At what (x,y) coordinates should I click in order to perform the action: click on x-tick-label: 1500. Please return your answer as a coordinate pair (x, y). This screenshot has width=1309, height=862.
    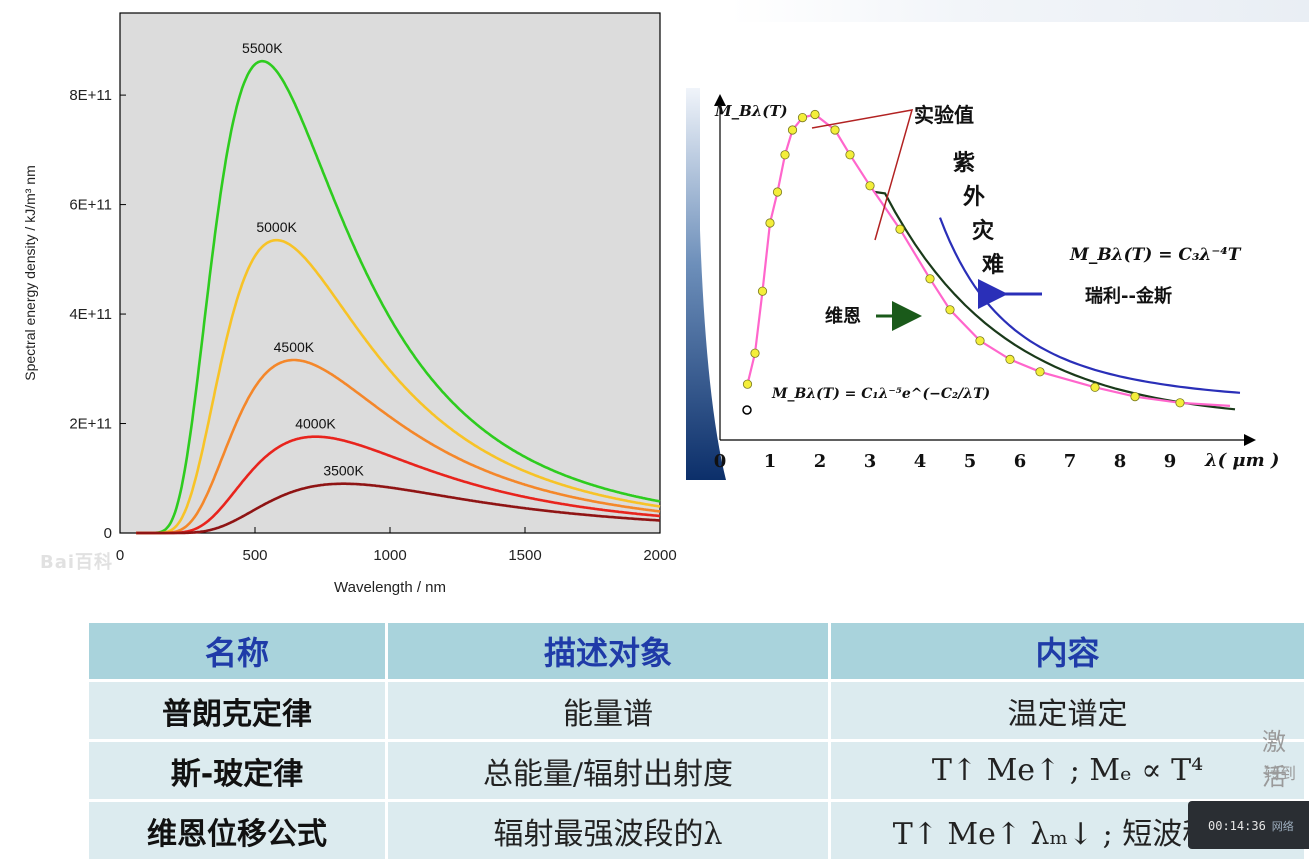
    Looking at the image, I should click on (524, 555).